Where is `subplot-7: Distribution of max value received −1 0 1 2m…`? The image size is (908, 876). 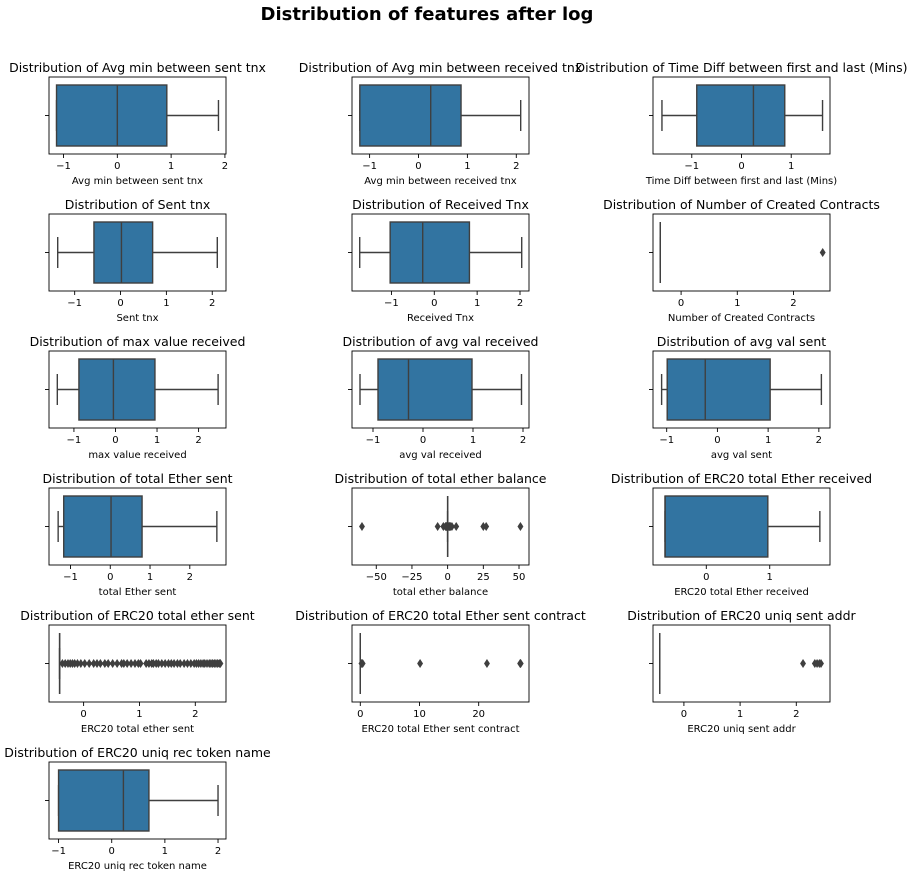
subplot-7: Distribution of max value received −1 0 1 2m… is located at coordinates (138, 397).